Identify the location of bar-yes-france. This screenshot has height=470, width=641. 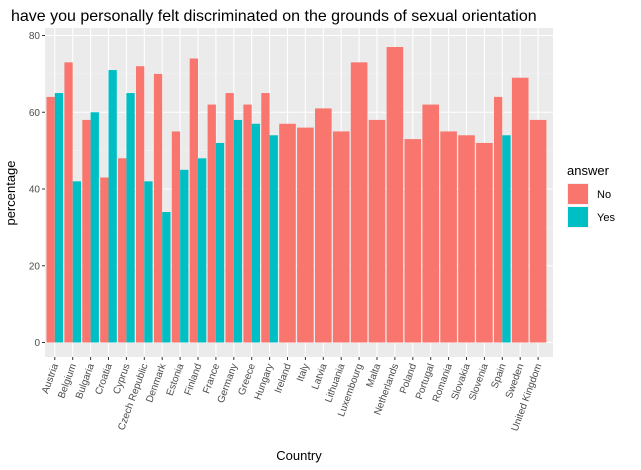
(220, 242).